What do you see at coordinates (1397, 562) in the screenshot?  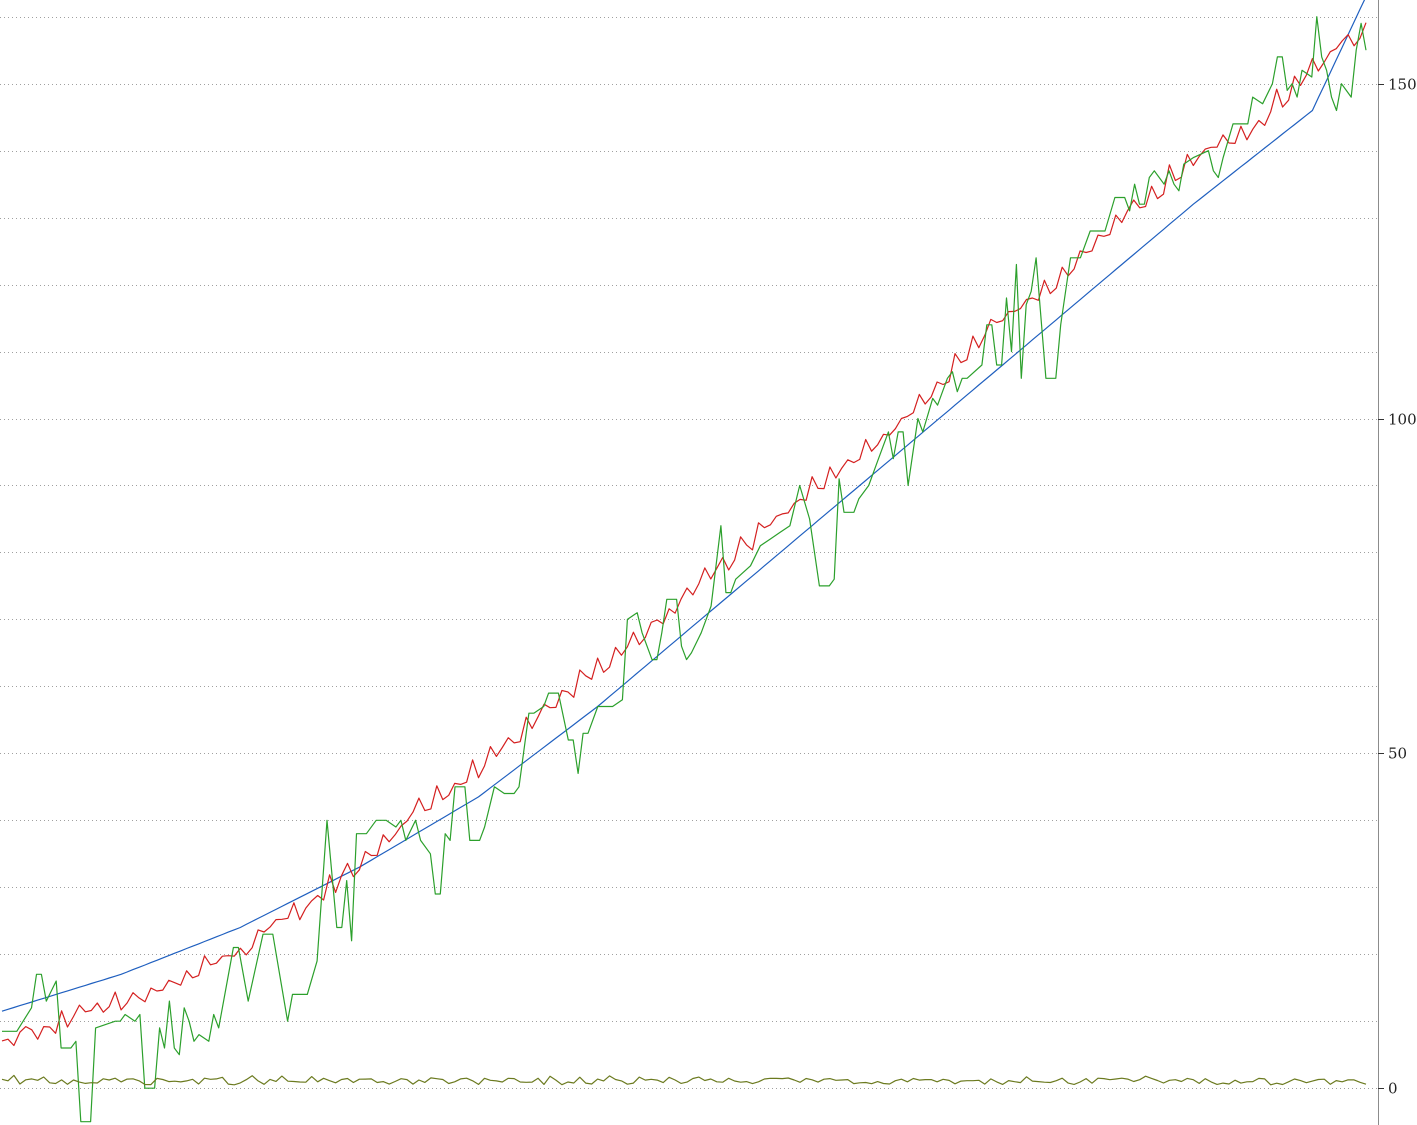 I see `y-axis: 150 100 50 0` at bounding box center [1397, 562].